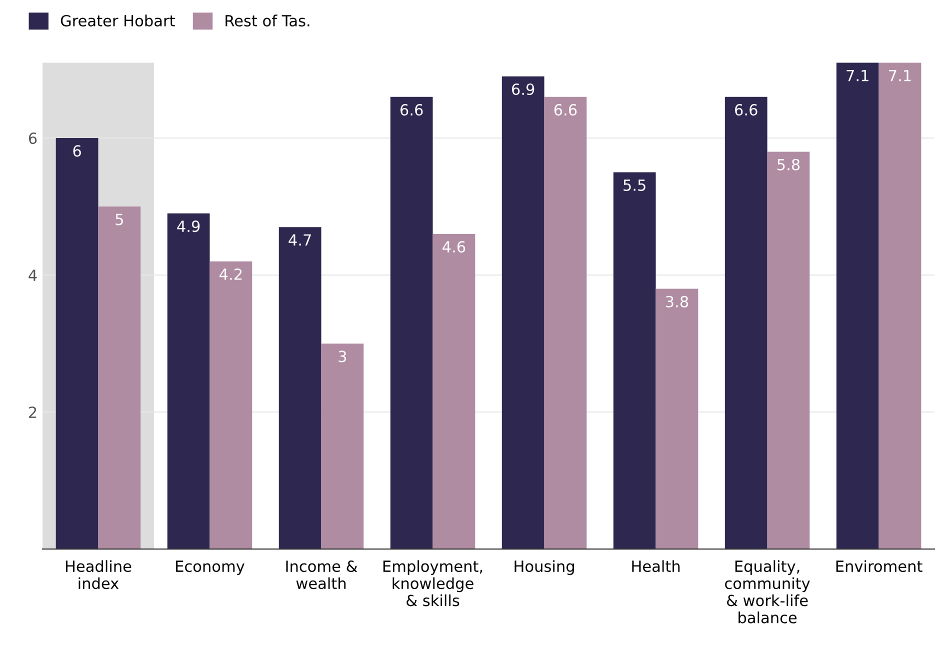 The height and width of the screenshot is (646, 944). Describe the element at coordinates (322, 575) in the screenshot. I see `x-tick-label: Income & wealth` at that location.